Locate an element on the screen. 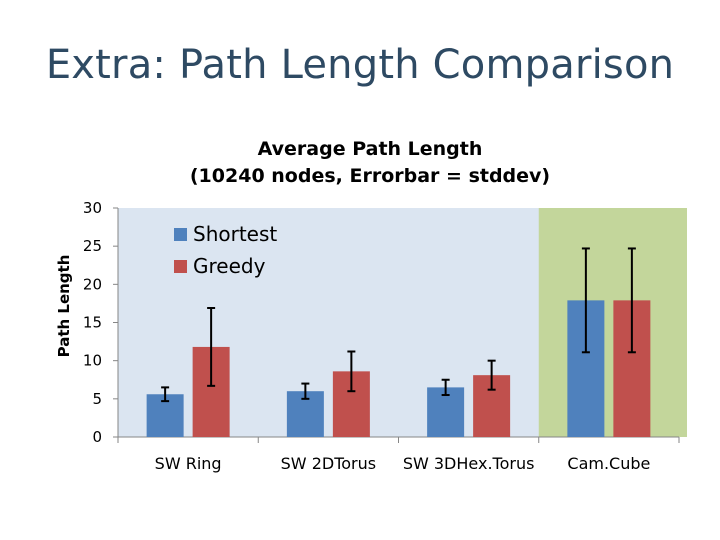  y-tick-label: 0 is located at coordinates (97, 437).